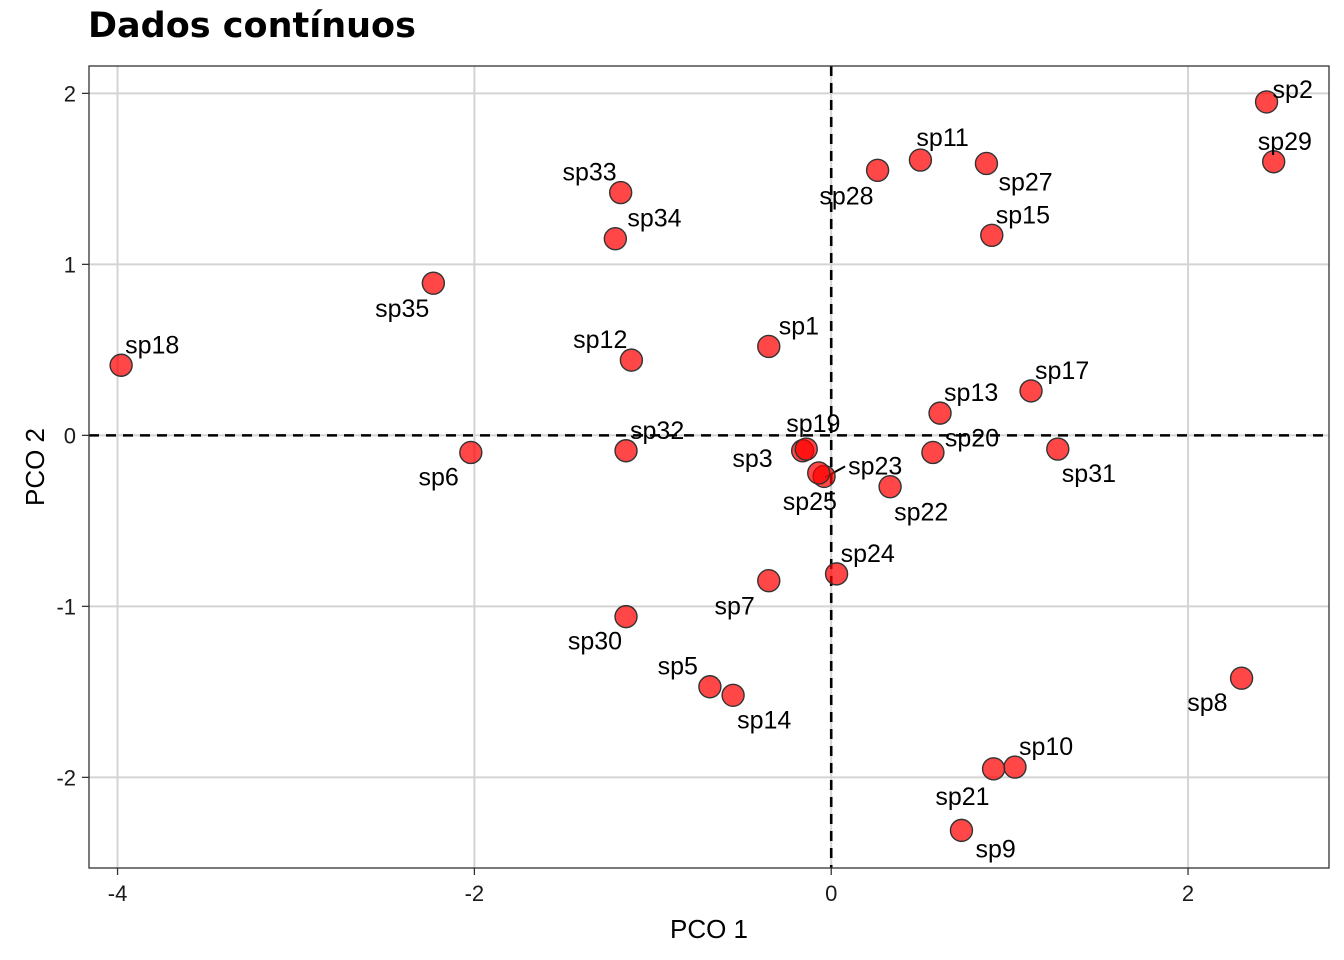 The width and height of the screenshot is (1344, 960). What do you see at coordinates (1188, 893) in the screenshot?
I see `x-tick-label: 2` at bounding box center [1188, 893].